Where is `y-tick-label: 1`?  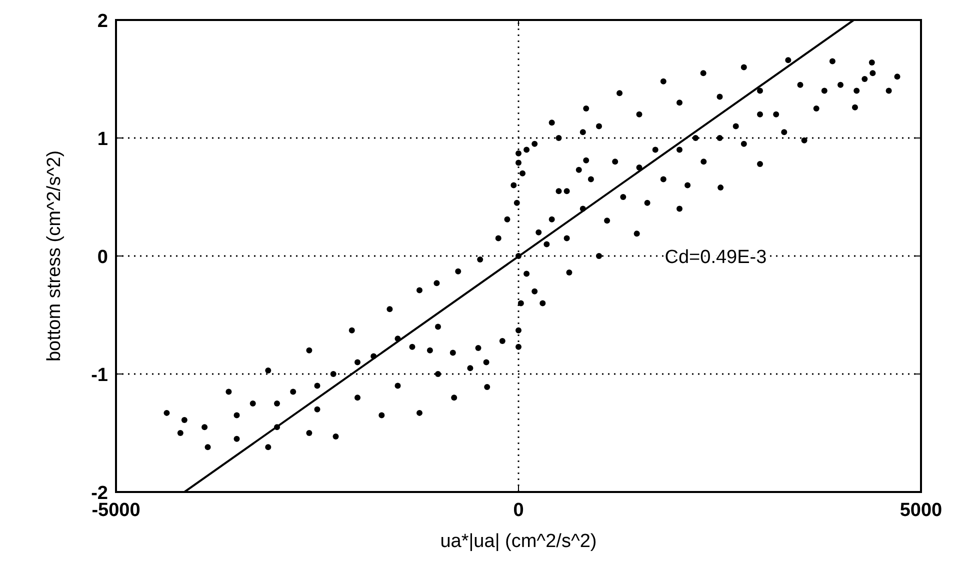 y-tick-label: 1 is located at coordinates (102, 139).